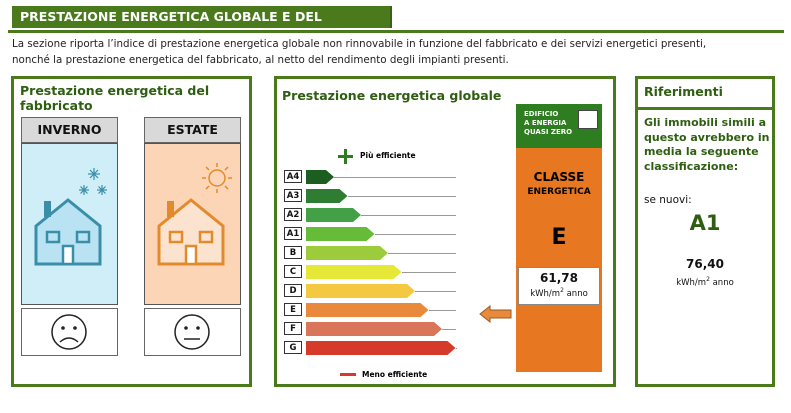 The height and width of the screenshot is (413, 791). I want to click on winter-rating-box, so click(69, 332).